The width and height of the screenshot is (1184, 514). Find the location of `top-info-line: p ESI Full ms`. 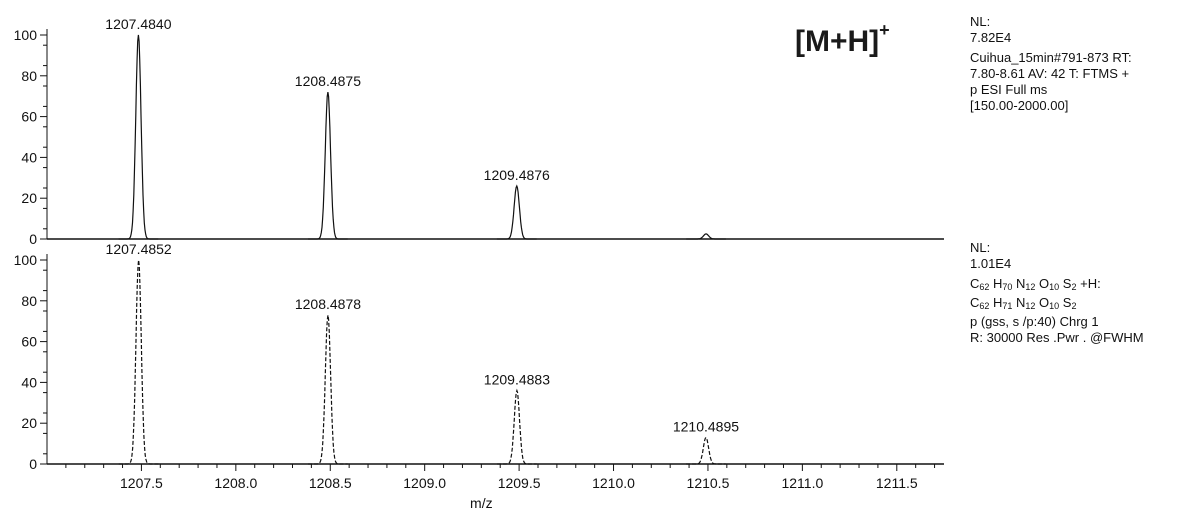

top-info-line: p ESI Full ms is located at coordinates (1009, 89).